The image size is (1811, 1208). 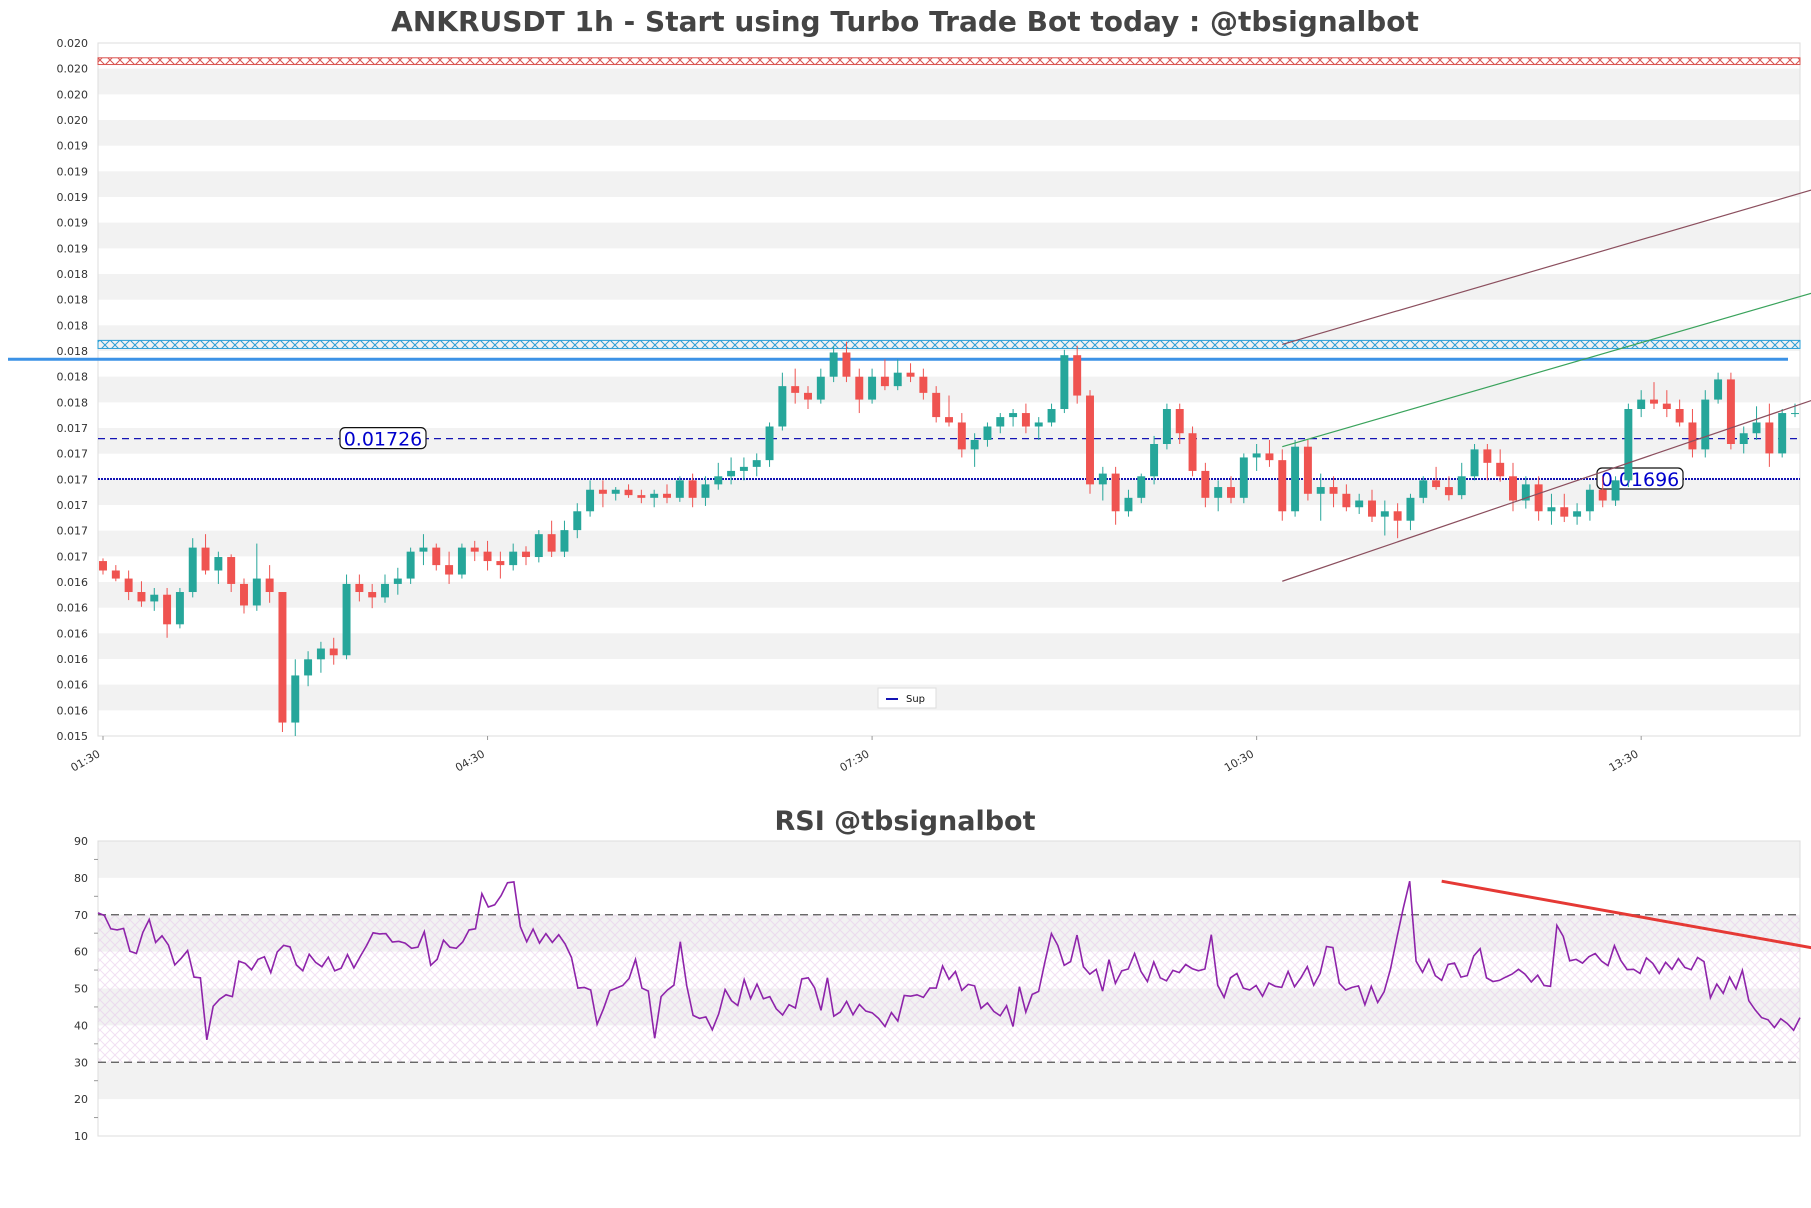 I want to click on rsi-y-tick-label: 50, so click(x=81, y=989).